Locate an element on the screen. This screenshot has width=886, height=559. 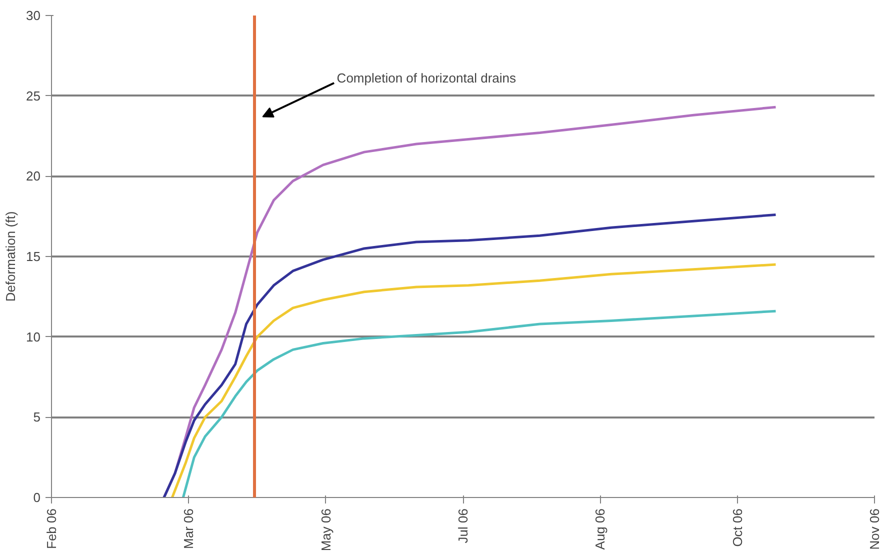
x-tick-label: Oct 06 is located at coordinates (737, 527).